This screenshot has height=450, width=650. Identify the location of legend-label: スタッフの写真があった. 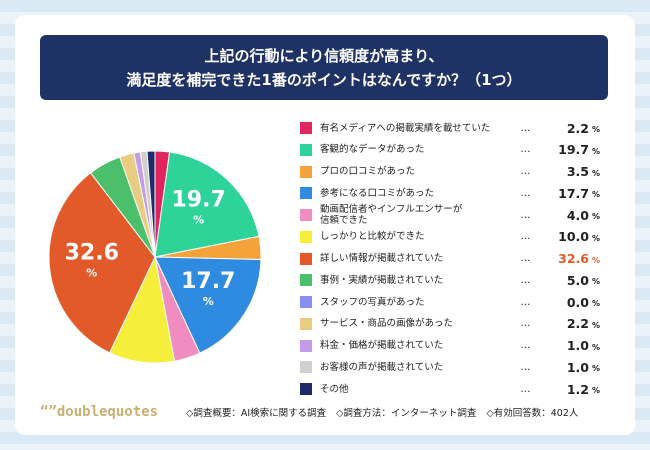
(372, 302).